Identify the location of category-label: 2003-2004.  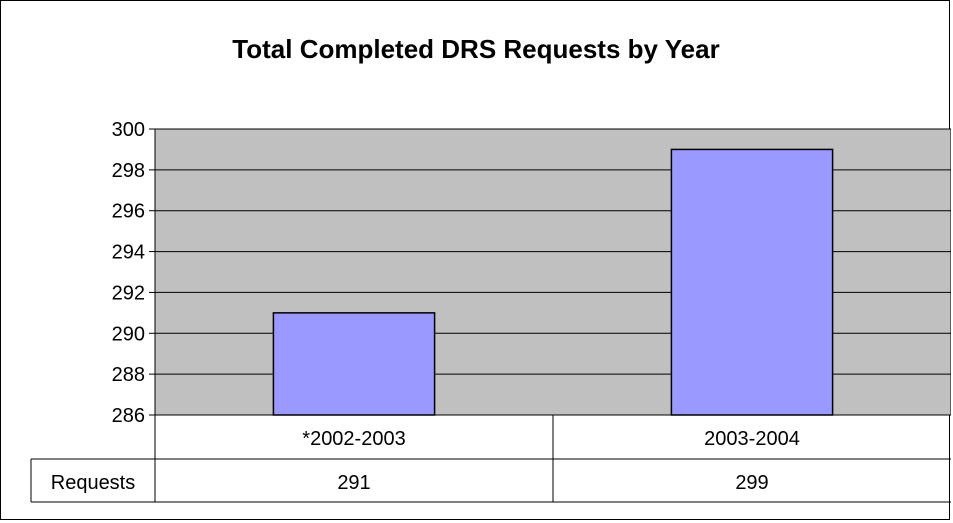
(752, 439).